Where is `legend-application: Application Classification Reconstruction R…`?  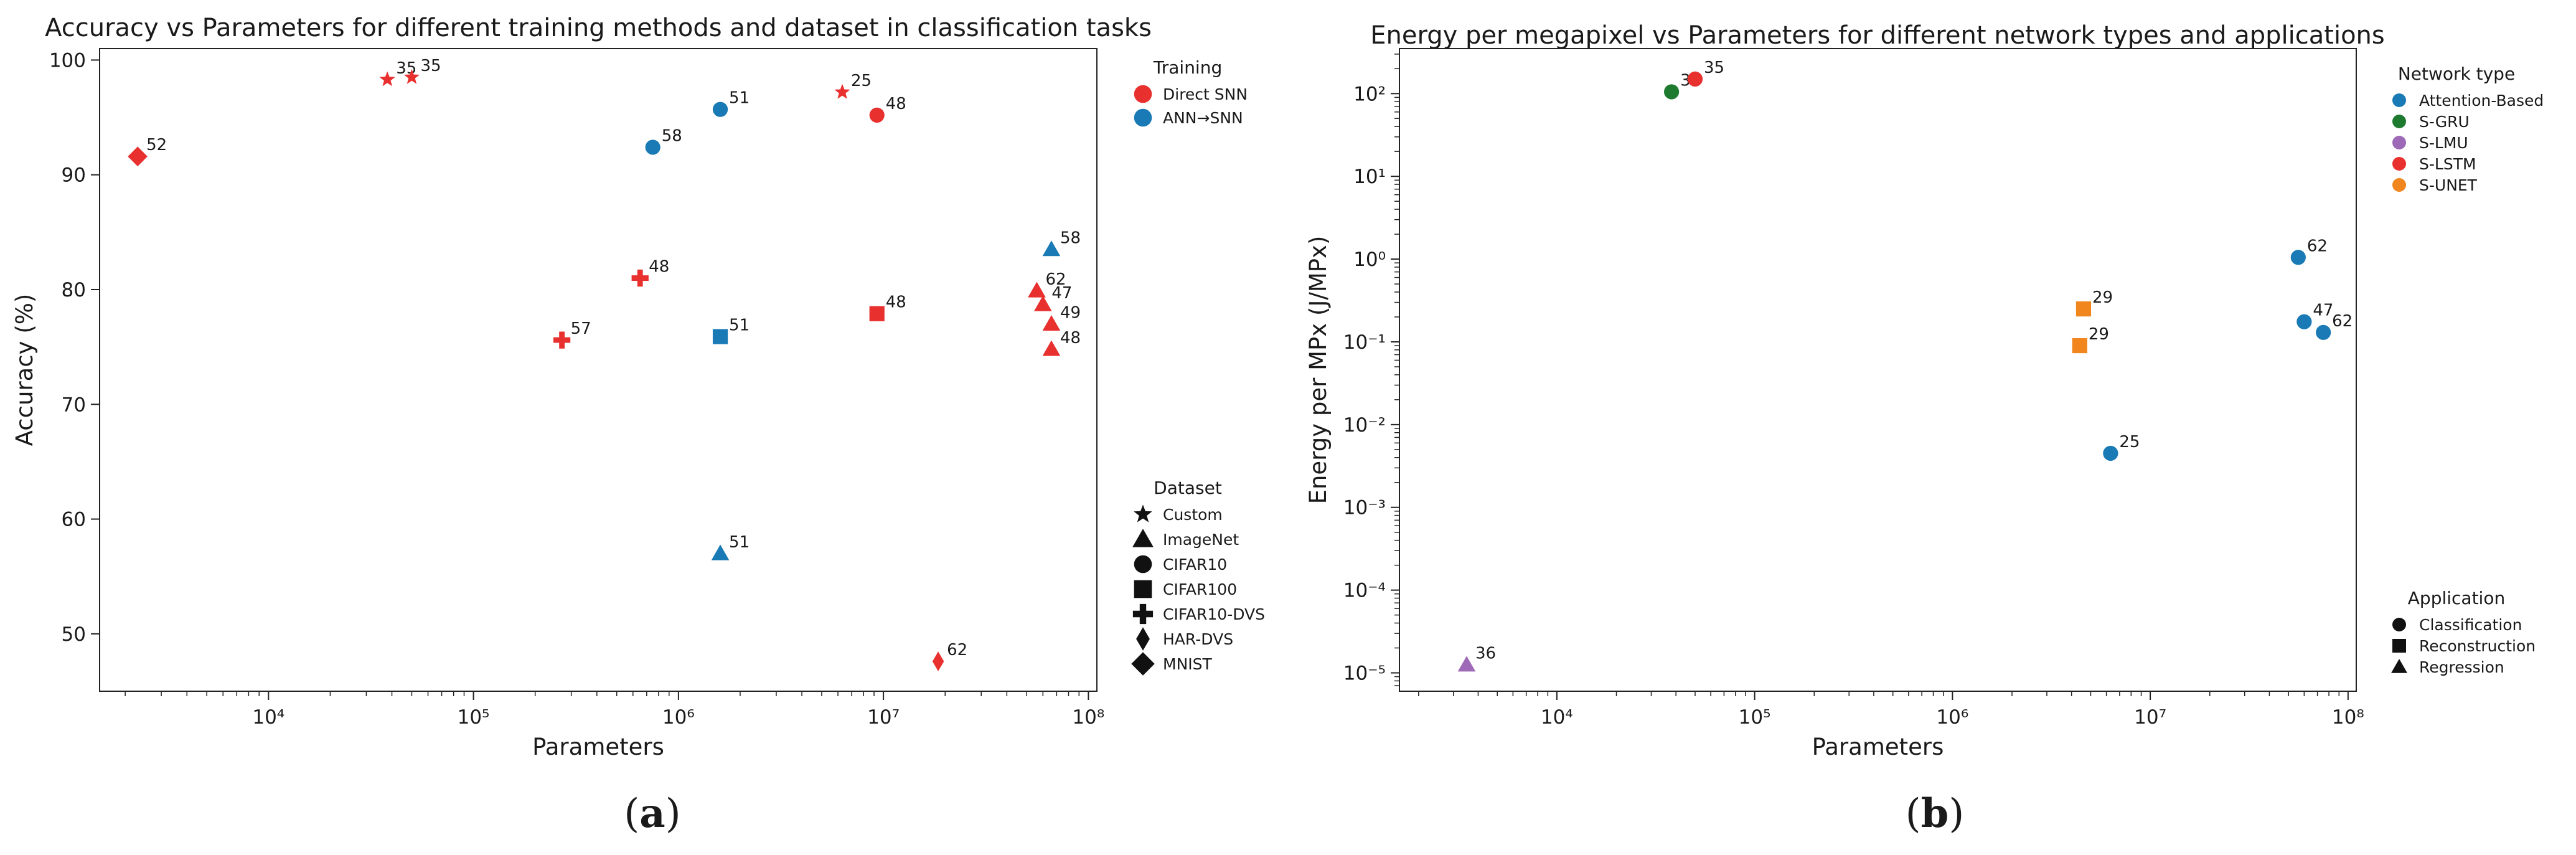 legend-application: Application Classification Reconstruction R… is located at coordinates (2463, 632).